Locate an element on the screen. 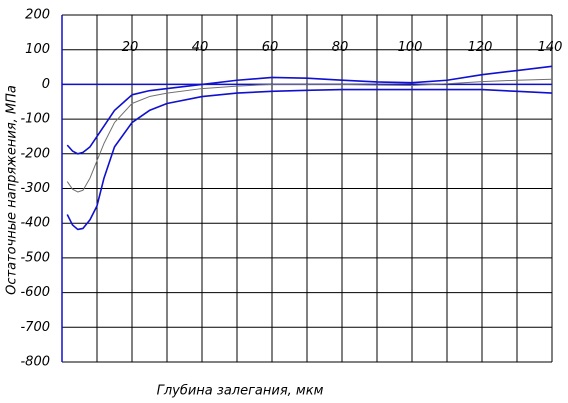 The height and width of the screenshot is (403, 568). y-tick-label: -300 is located at coordinates (35, 188).